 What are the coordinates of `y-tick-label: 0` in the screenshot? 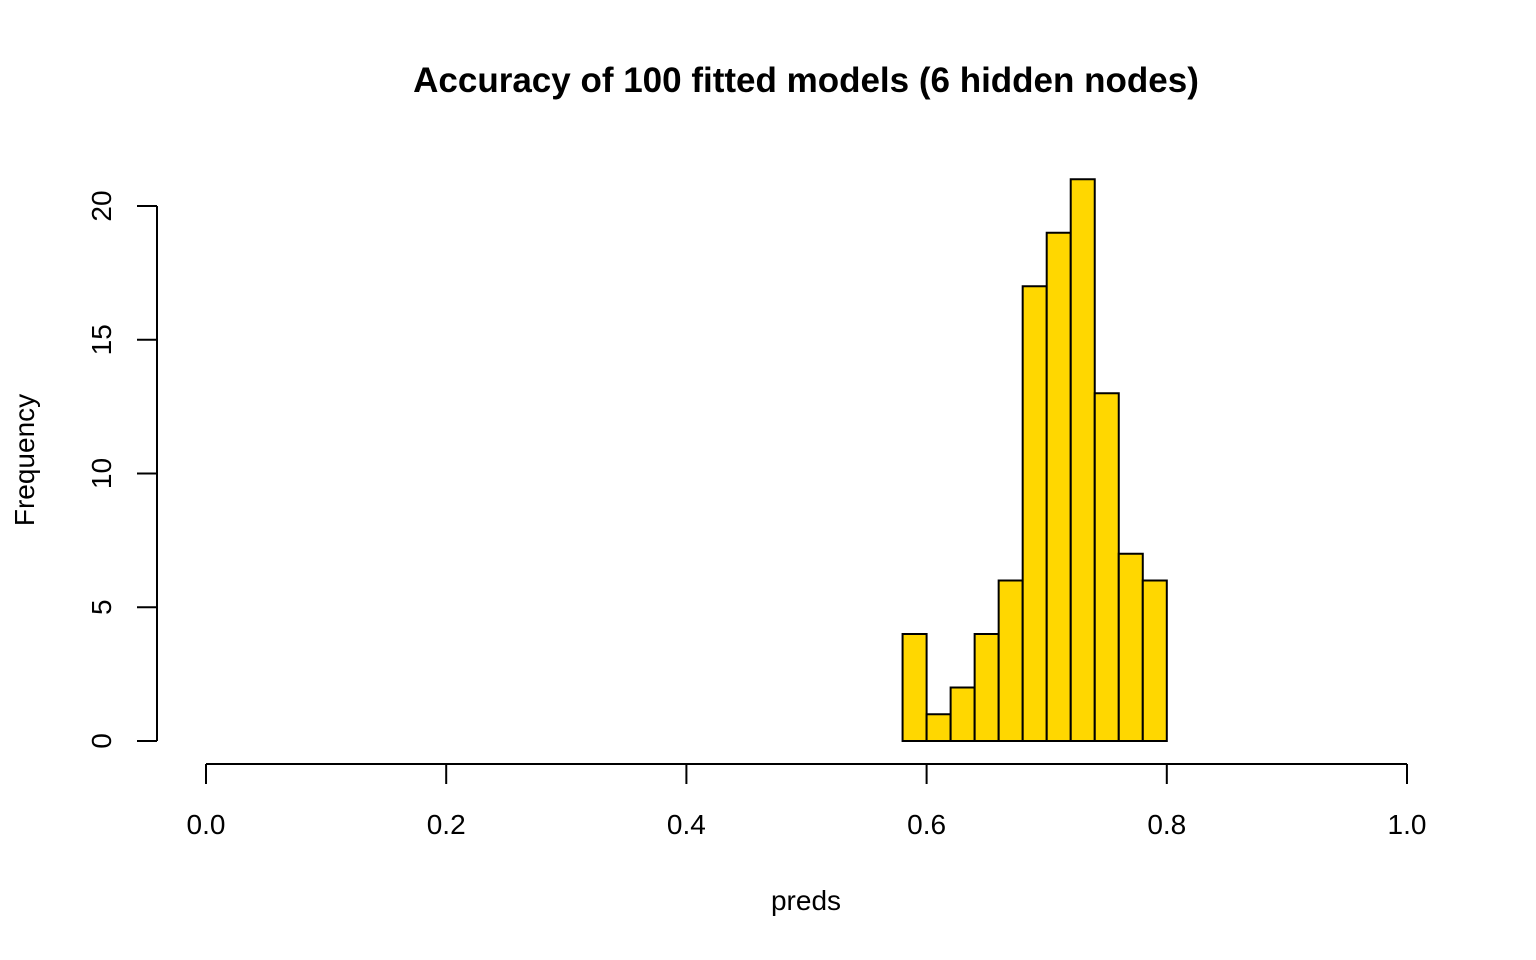 It's located at (101, 741).